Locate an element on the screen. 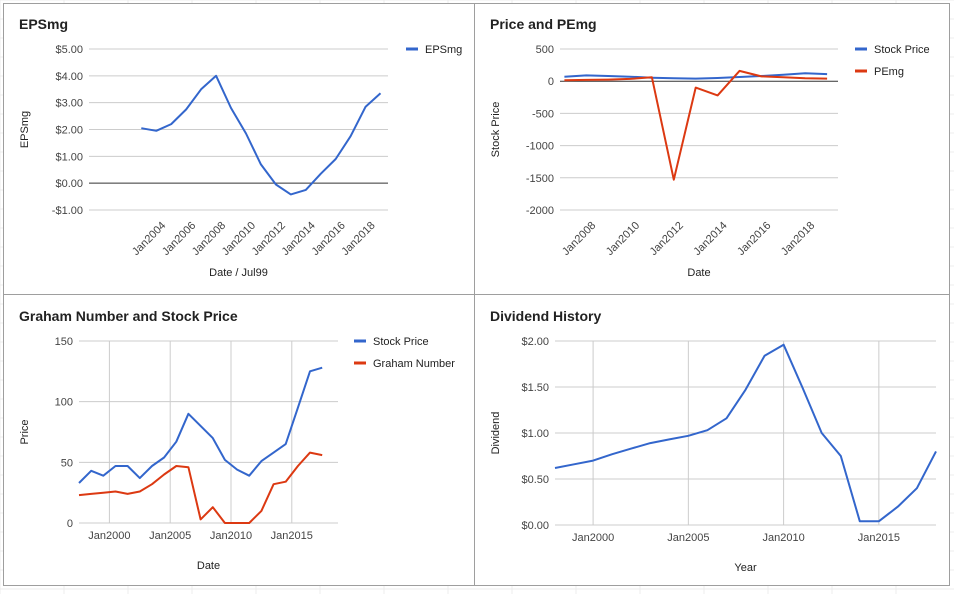 This screenshot has height=594, width=954. y-tick-label: $3.00 is located at coordinates (69, 104).